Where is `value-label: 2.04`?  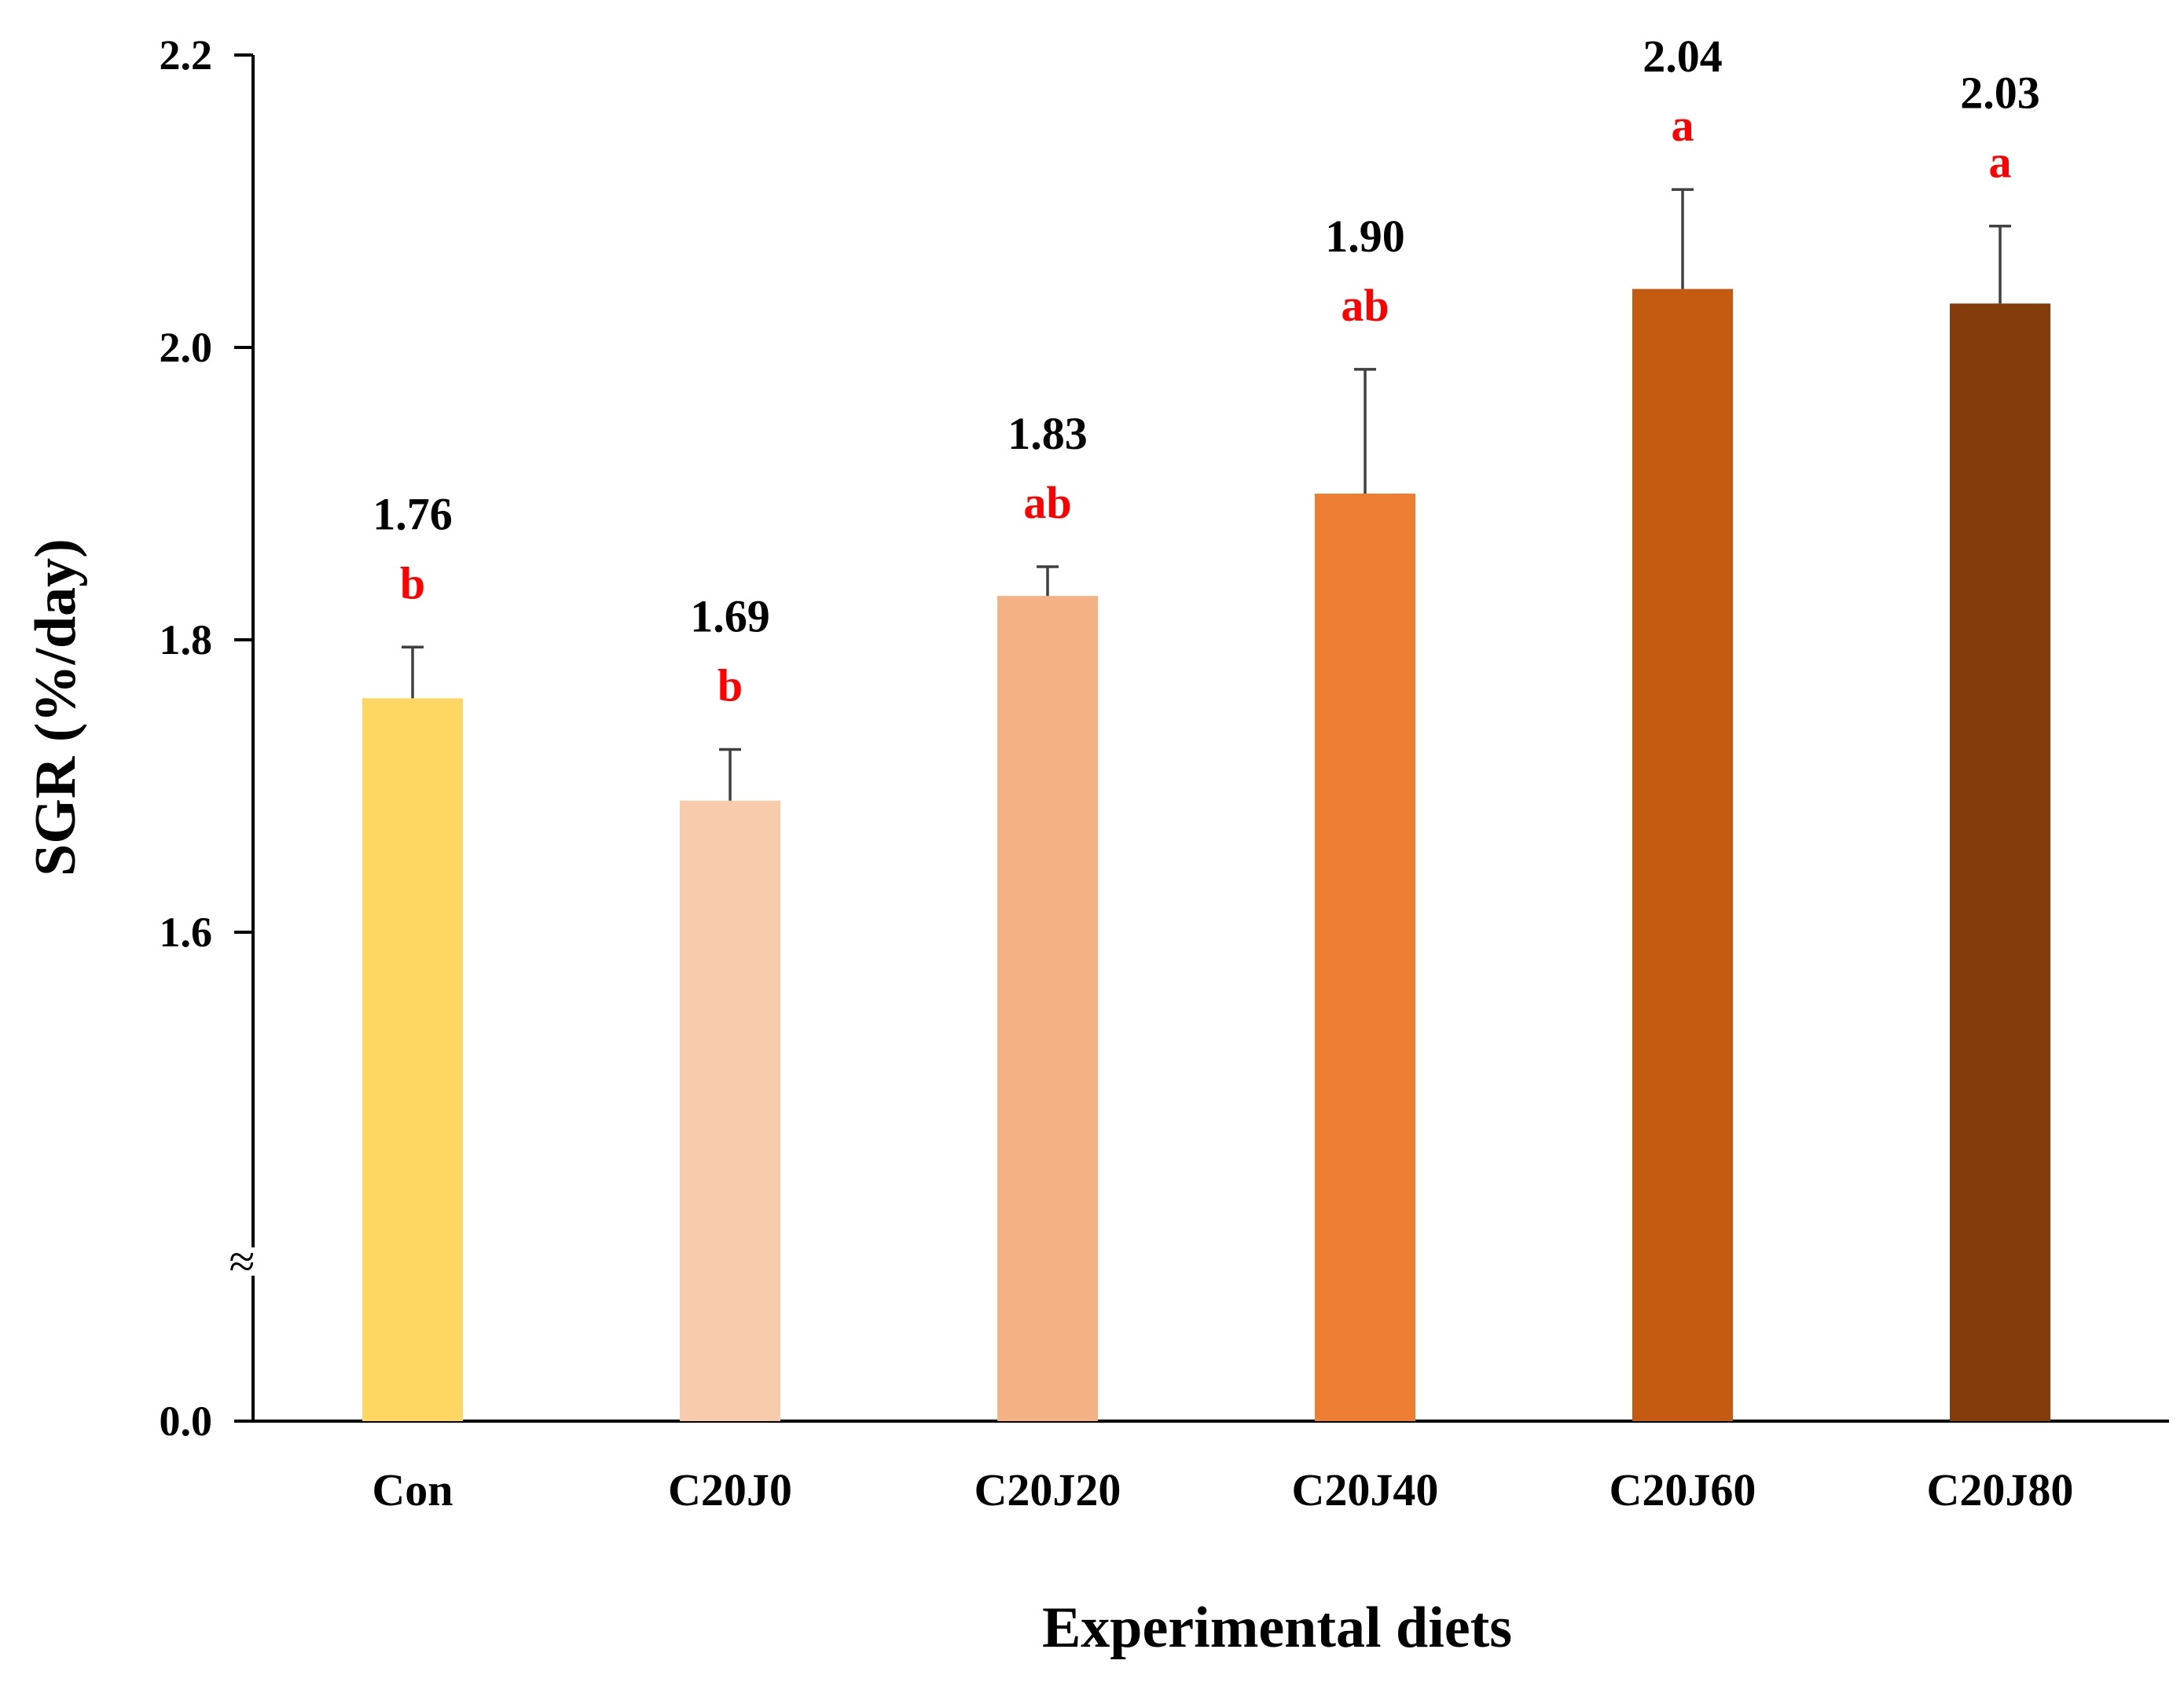
value-label: 2.04 is located at coordinates (1683, 57).